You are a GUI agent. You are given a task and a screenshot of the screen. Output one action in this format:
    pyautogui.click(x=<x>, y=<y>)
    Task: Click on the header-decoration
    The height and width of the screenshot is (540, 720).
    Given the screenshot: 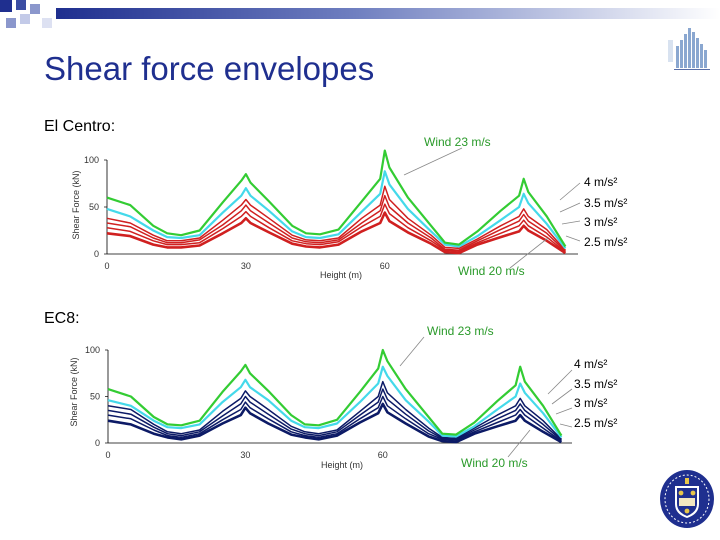 What is the action you would take?
    pyautogui.click(x=360, y=14)
    